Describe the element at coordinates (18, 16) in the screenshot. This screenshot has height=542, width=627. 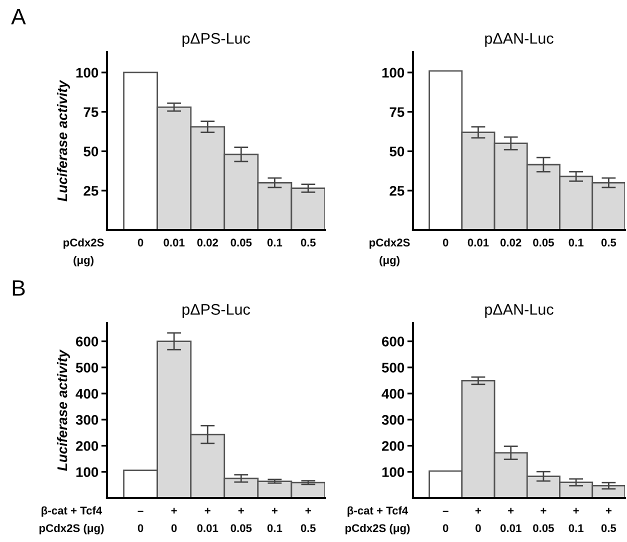
I see `text: A` at that location.